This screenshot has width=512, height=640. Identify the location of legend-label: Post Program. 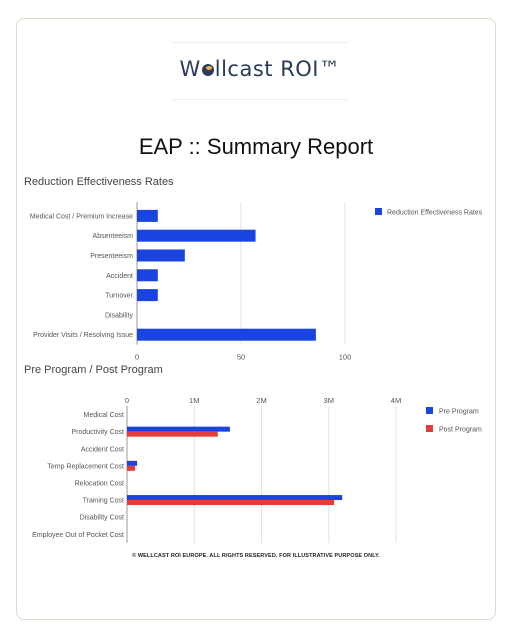
(460, 430).